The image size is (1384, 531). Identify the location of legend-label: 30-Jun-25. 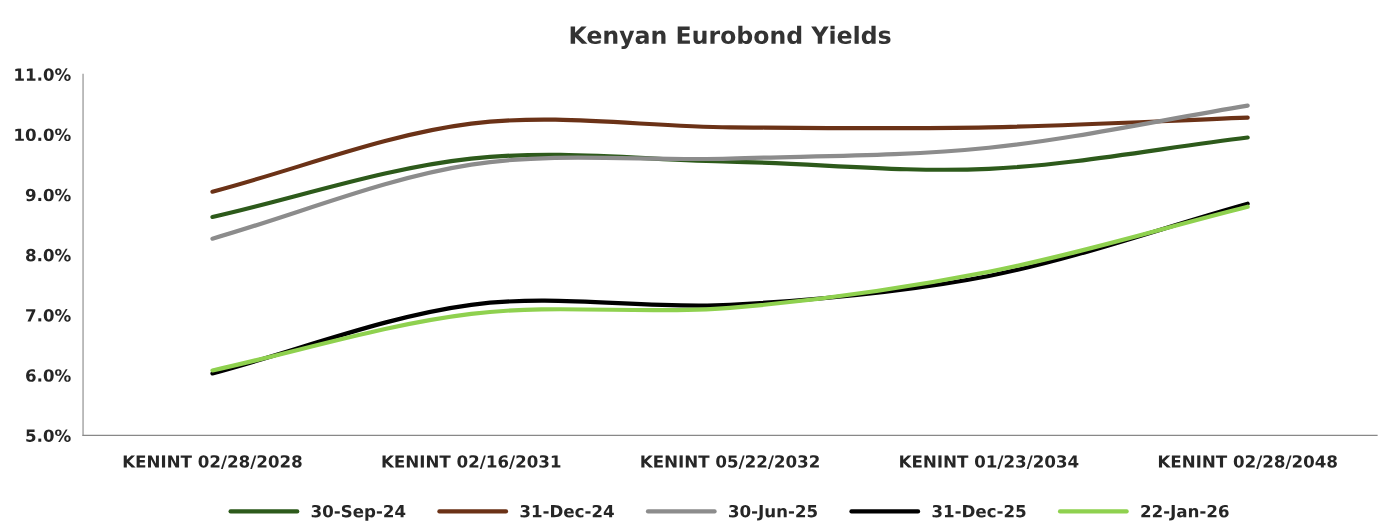
(773, 512).